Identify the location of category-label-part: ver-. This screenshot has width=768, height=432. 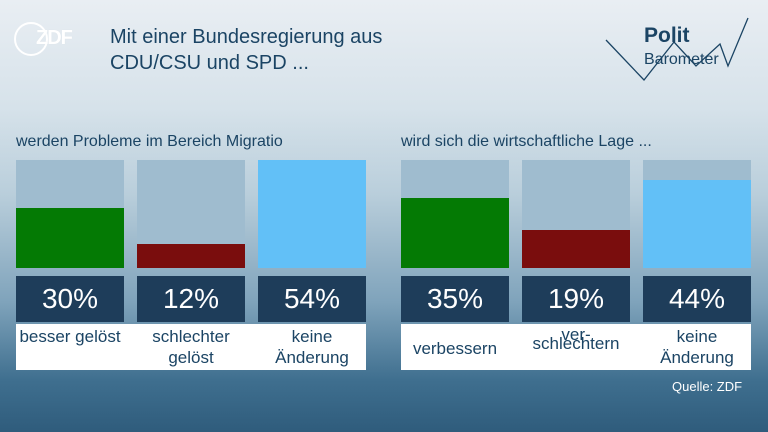
(576, 334).